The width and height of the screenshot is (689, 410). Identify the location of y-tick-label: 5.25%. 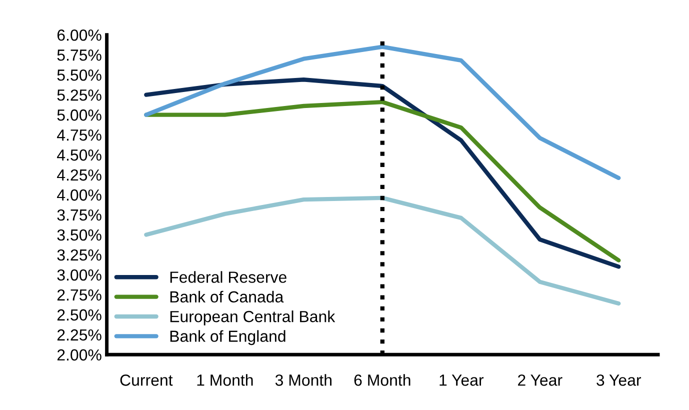
(79, 95).